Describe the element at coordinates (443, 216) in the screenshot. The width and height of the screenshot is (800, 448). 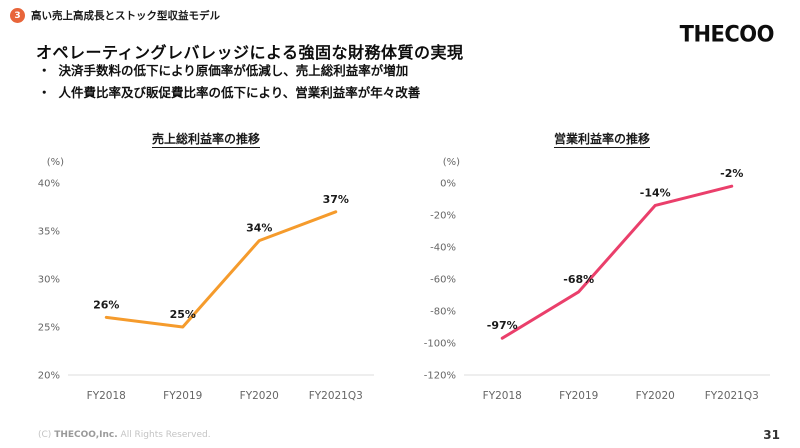
I see `y-tick-label: -20%` at that location.